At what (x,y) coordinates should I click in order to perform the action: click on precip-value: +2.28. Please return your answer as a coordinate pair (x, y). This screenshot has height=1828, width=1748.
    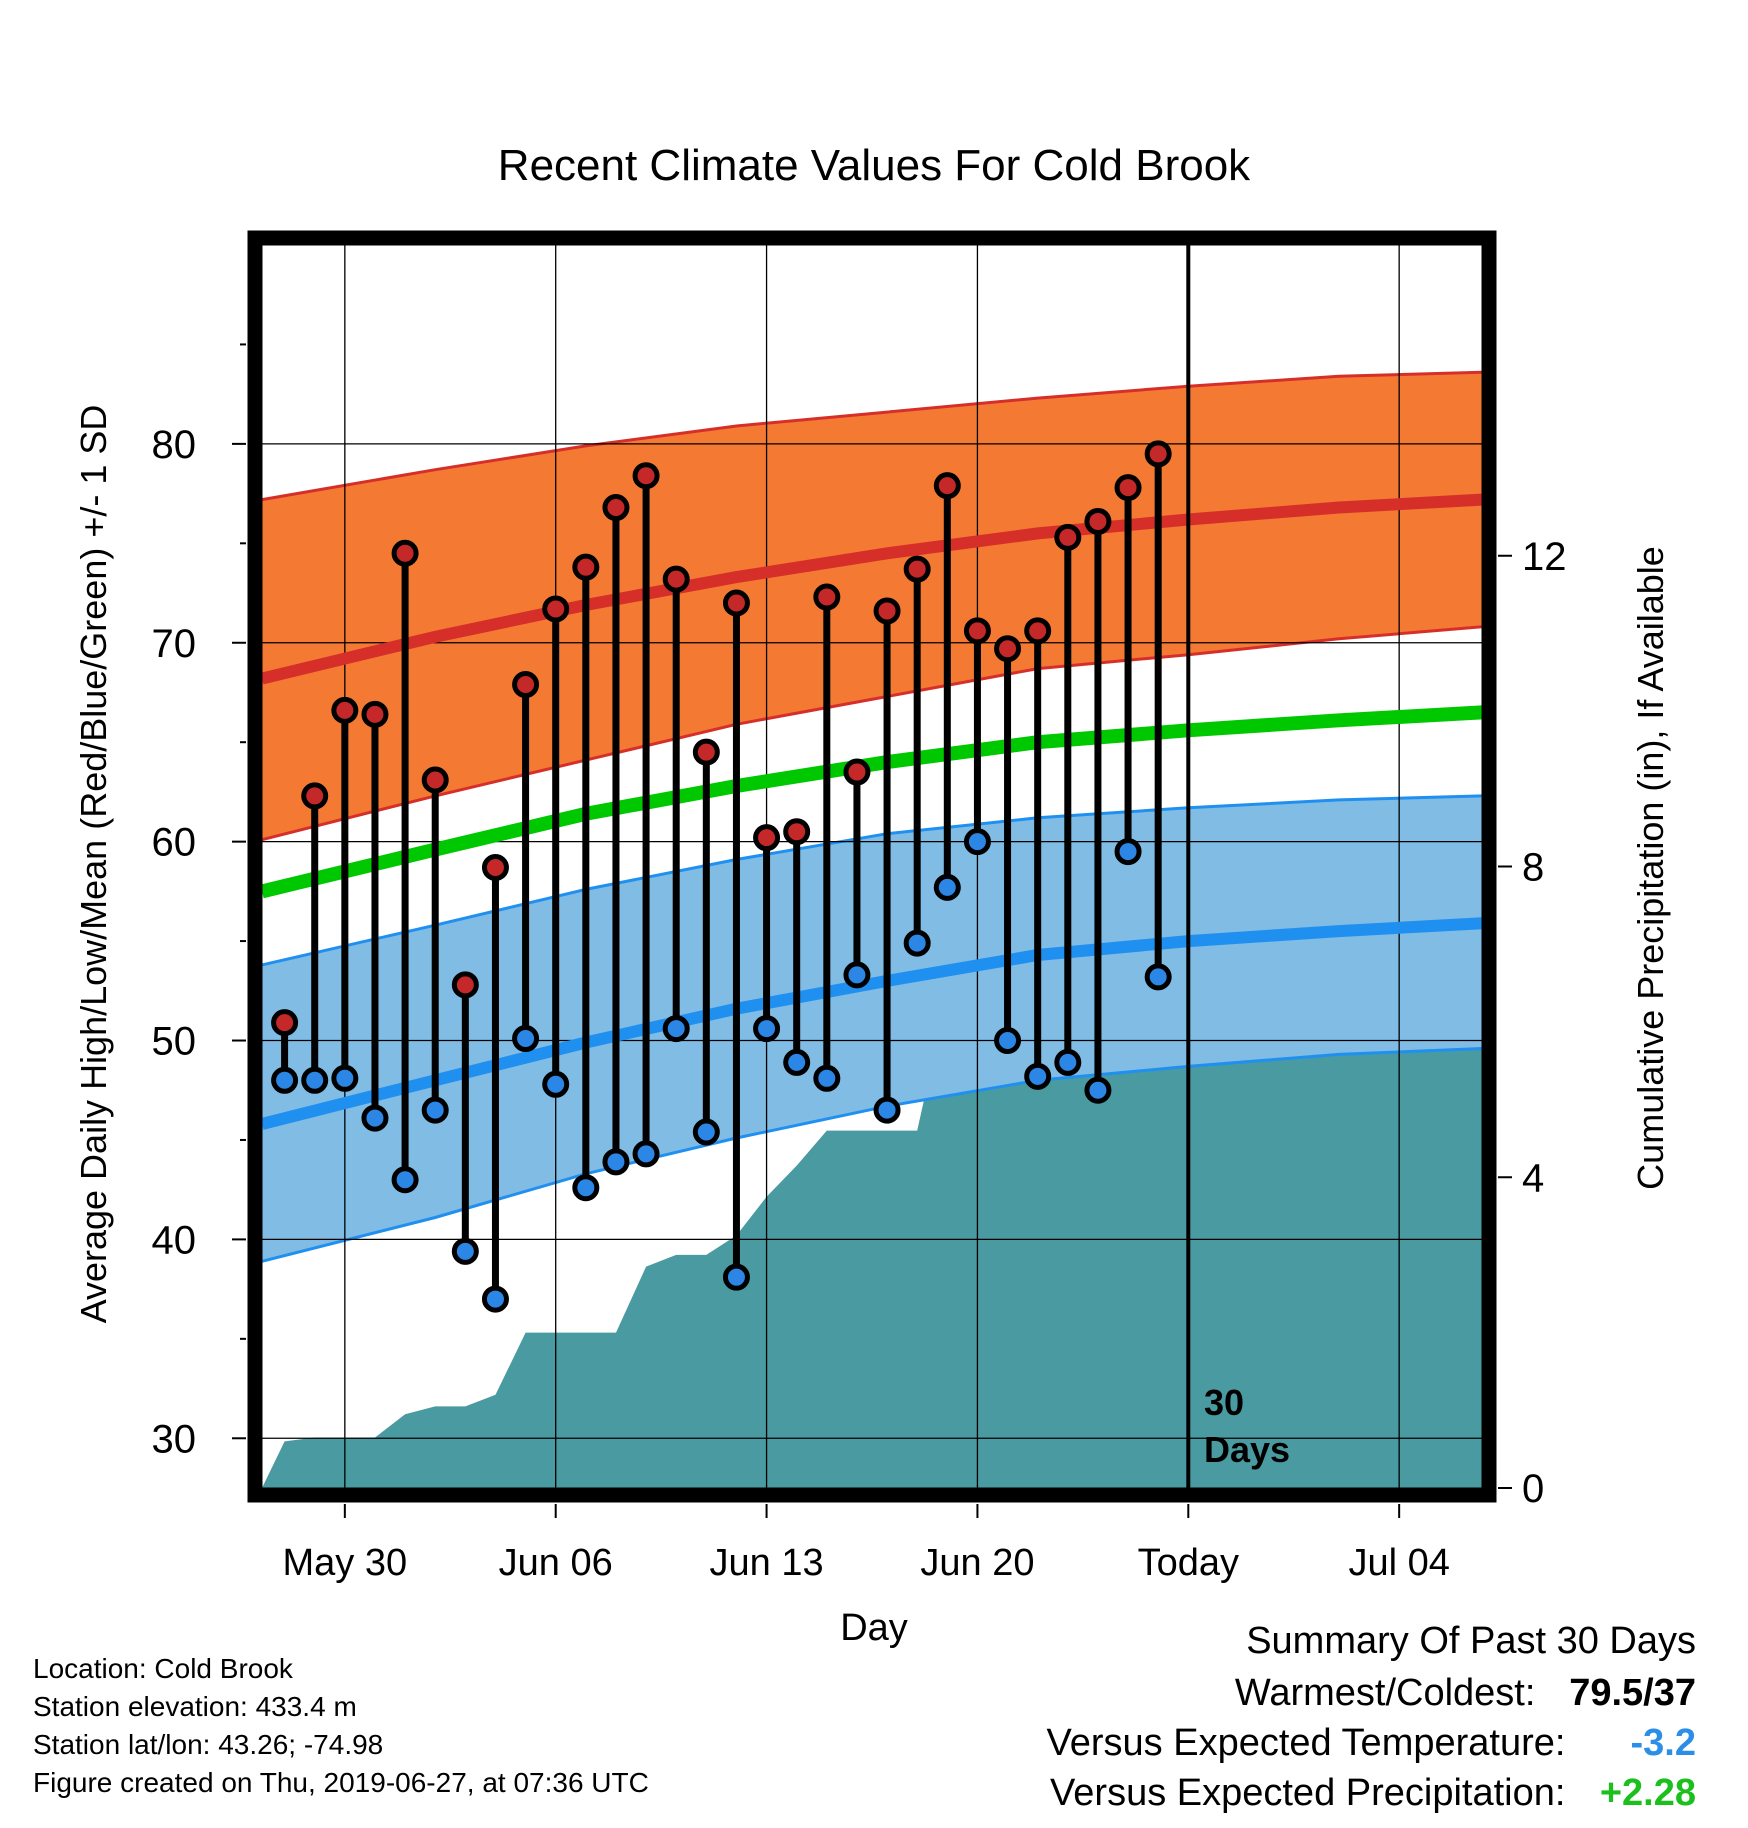
    Looking at the image, I should click on (1647, 1793).